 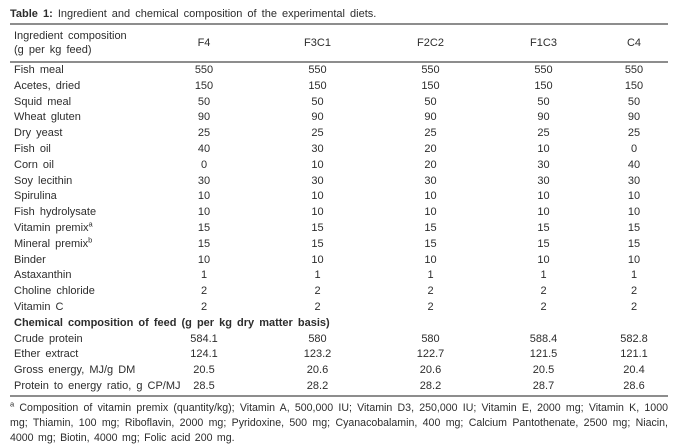 What do you see at coordinates (430, 370) in the screenshot?
I see `value-cell: 20.6` at bounding box center [430, 370].